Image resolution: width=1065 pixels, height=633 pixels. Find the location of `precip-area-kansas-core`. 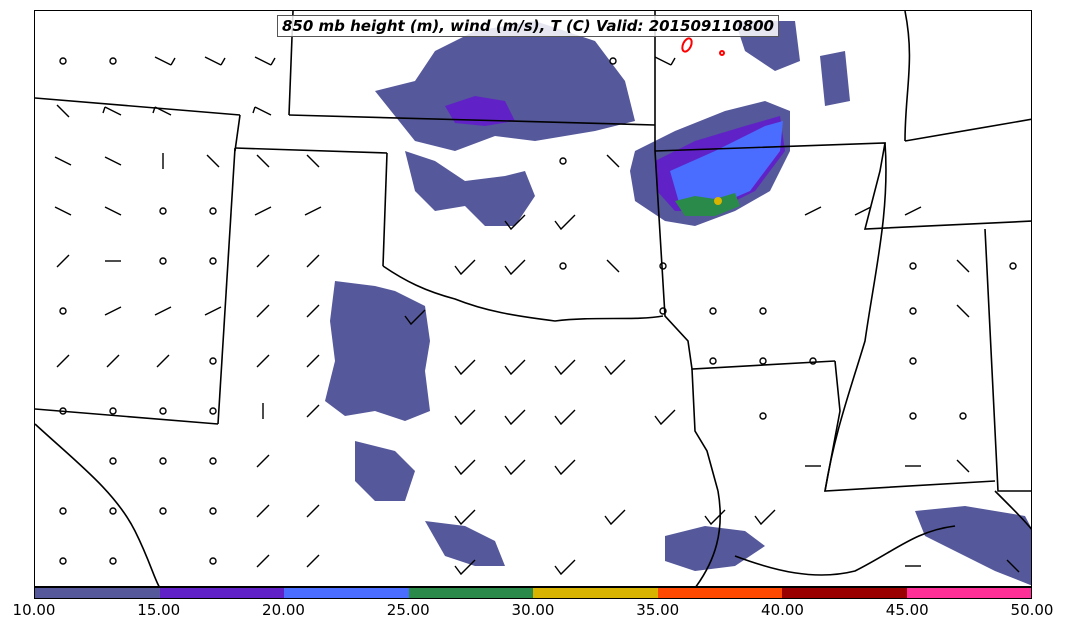

precip-area-kansas-core is located at coordinates (480, 111).